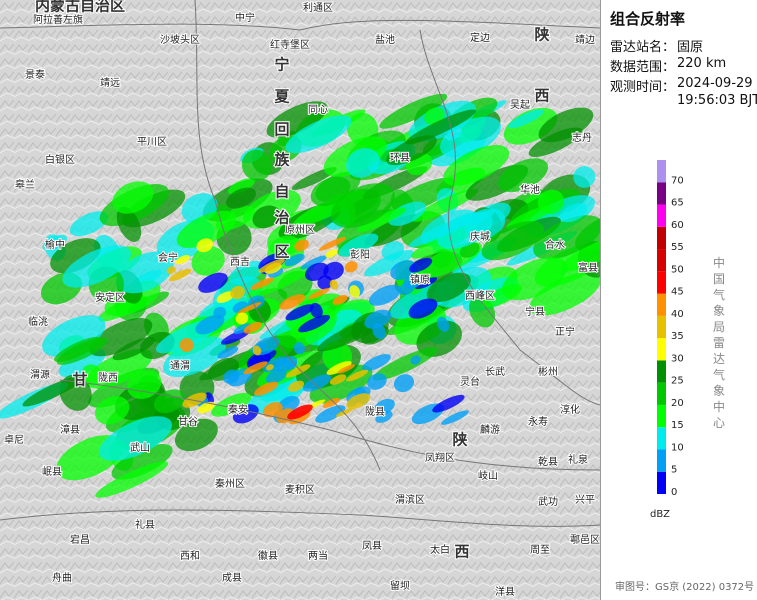  I want to click on place-label: 周至, so click(540, 550).